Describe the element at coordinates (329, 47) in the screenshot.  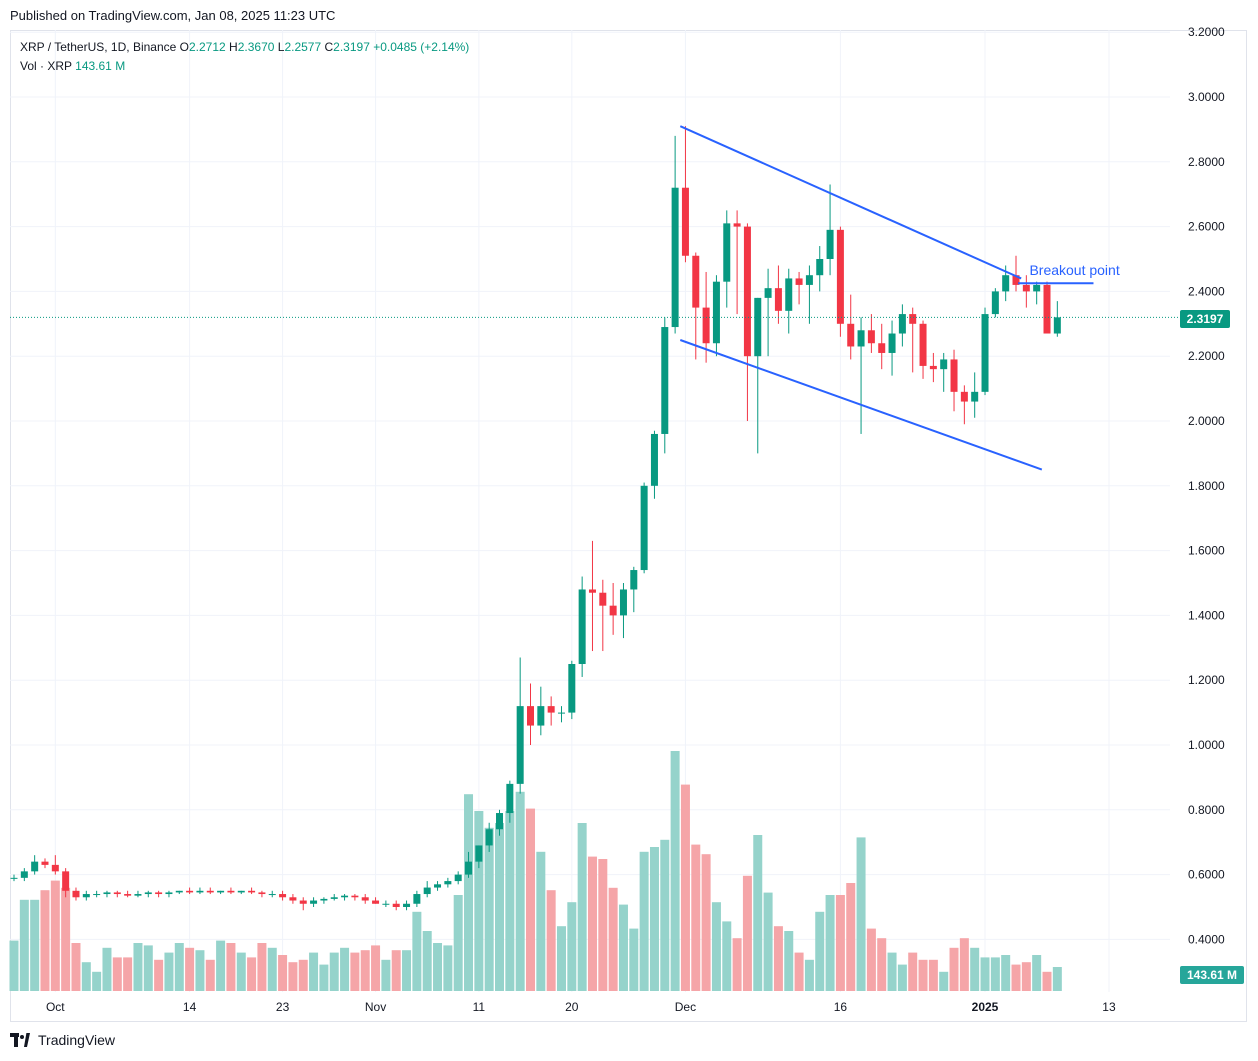
I see `close-label: C` at that location.